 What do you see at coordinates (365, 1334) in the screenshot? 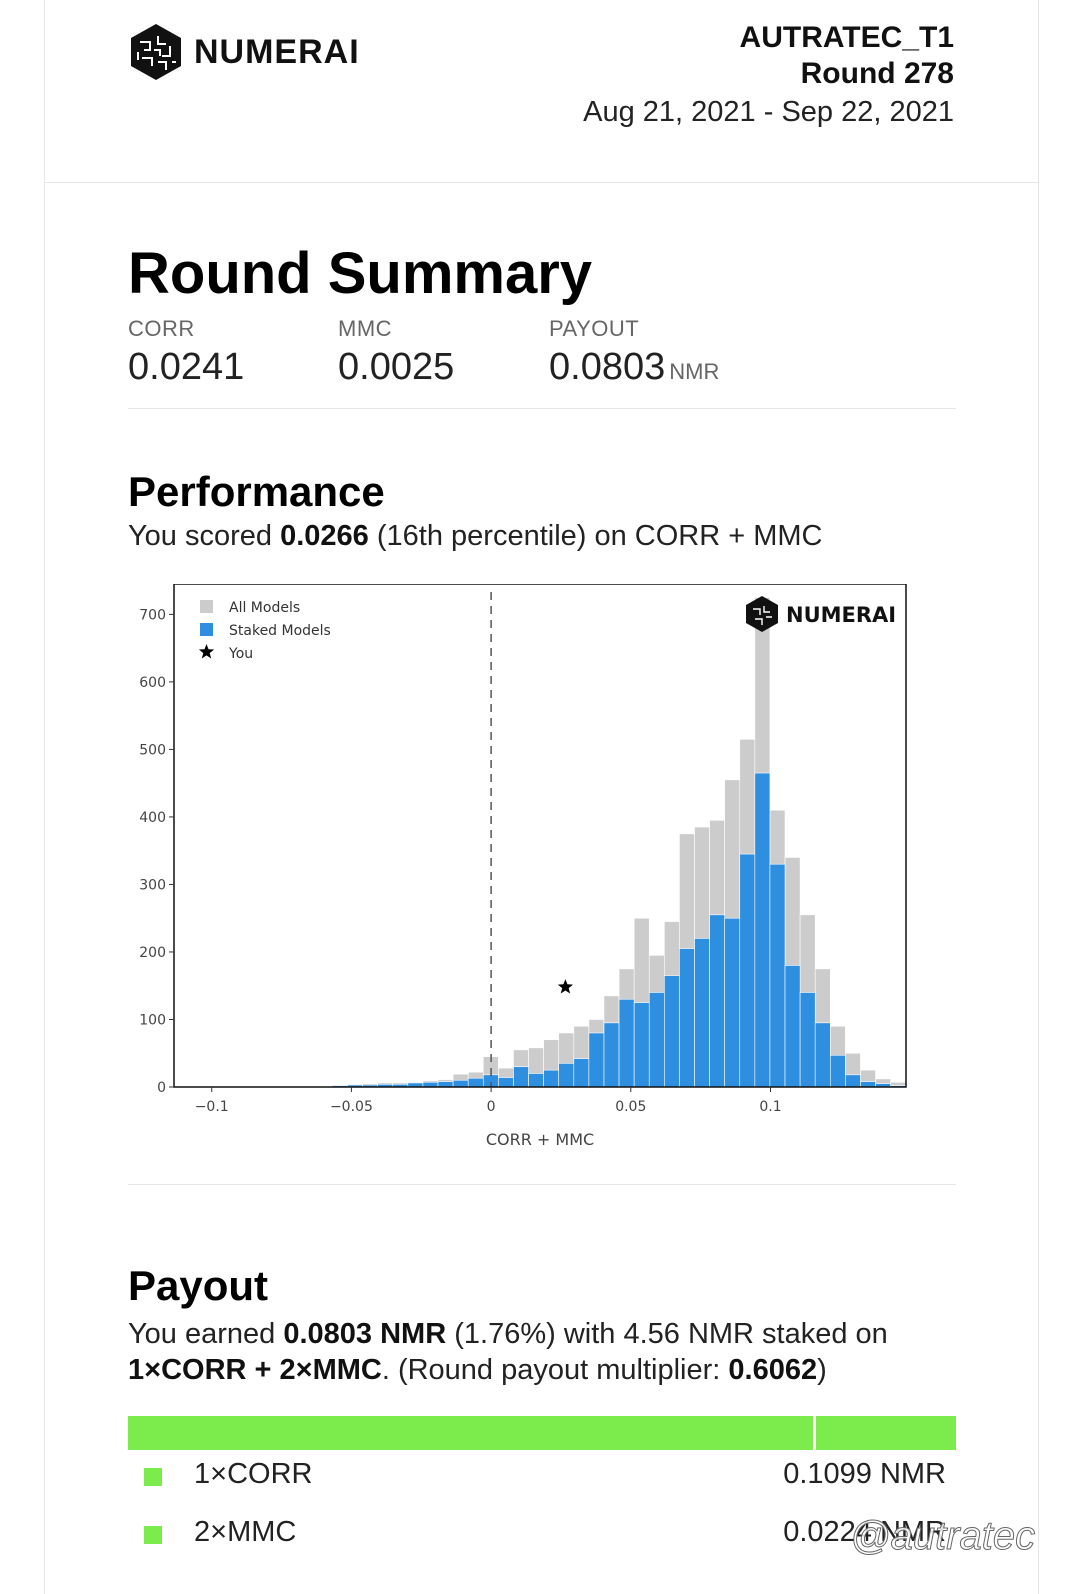
I see `payout-earned: 0.0803 NMR` at bounding box center [365, 1334].